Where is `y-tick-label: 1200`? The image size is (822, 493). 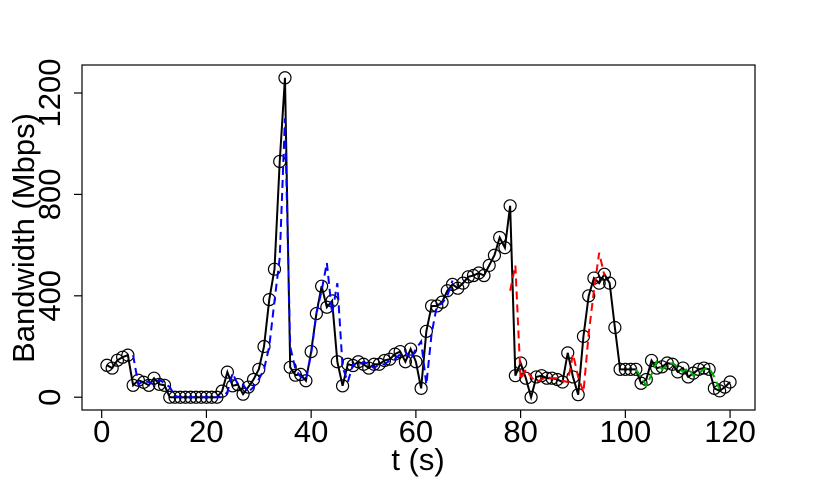 y-tick-label: 1200 is located at coordinates (49, 93).